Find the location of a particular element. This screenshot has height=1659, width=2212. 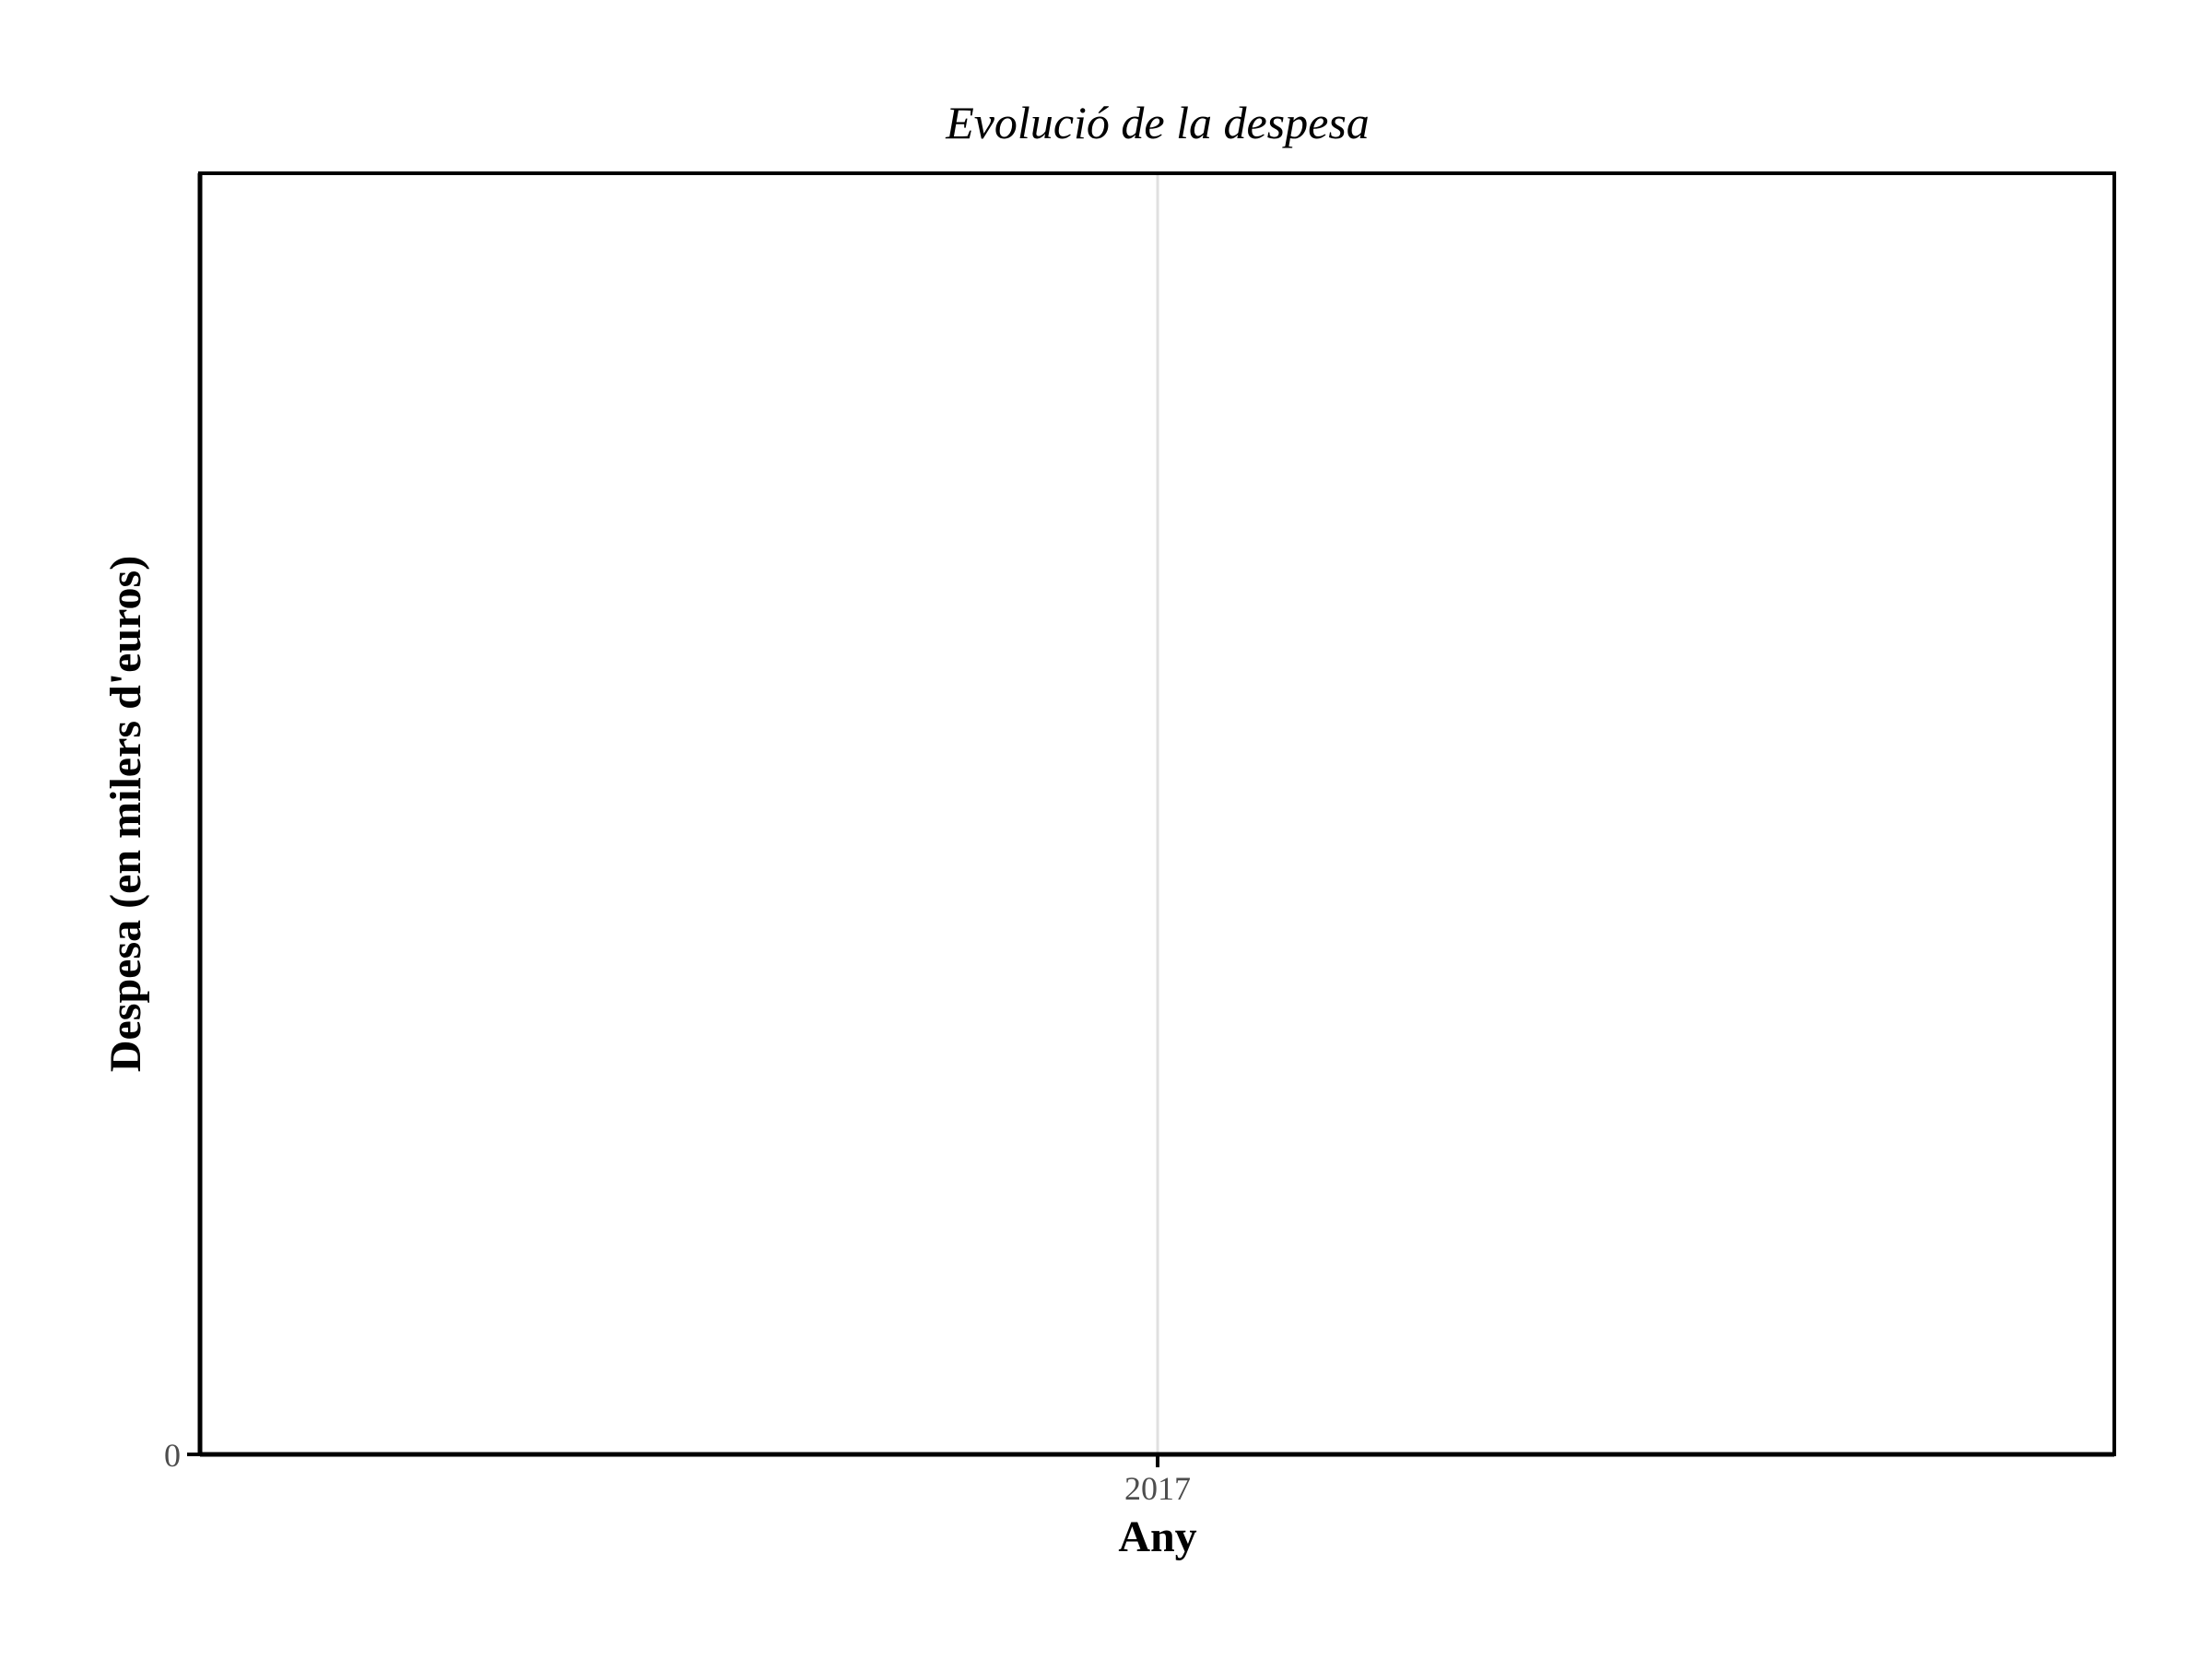

x-axis-title: Any is located at coordinates (1157, 1536).